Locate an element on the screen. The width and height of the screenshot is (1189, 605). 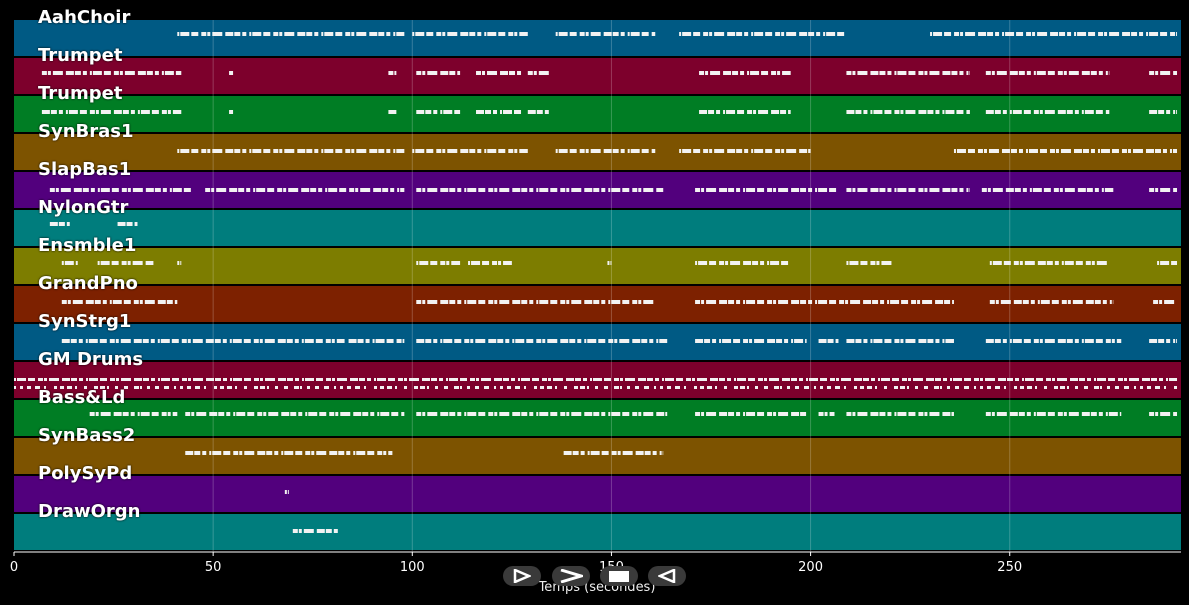
track-label: GrandPno is located at coordinates (88, 283).